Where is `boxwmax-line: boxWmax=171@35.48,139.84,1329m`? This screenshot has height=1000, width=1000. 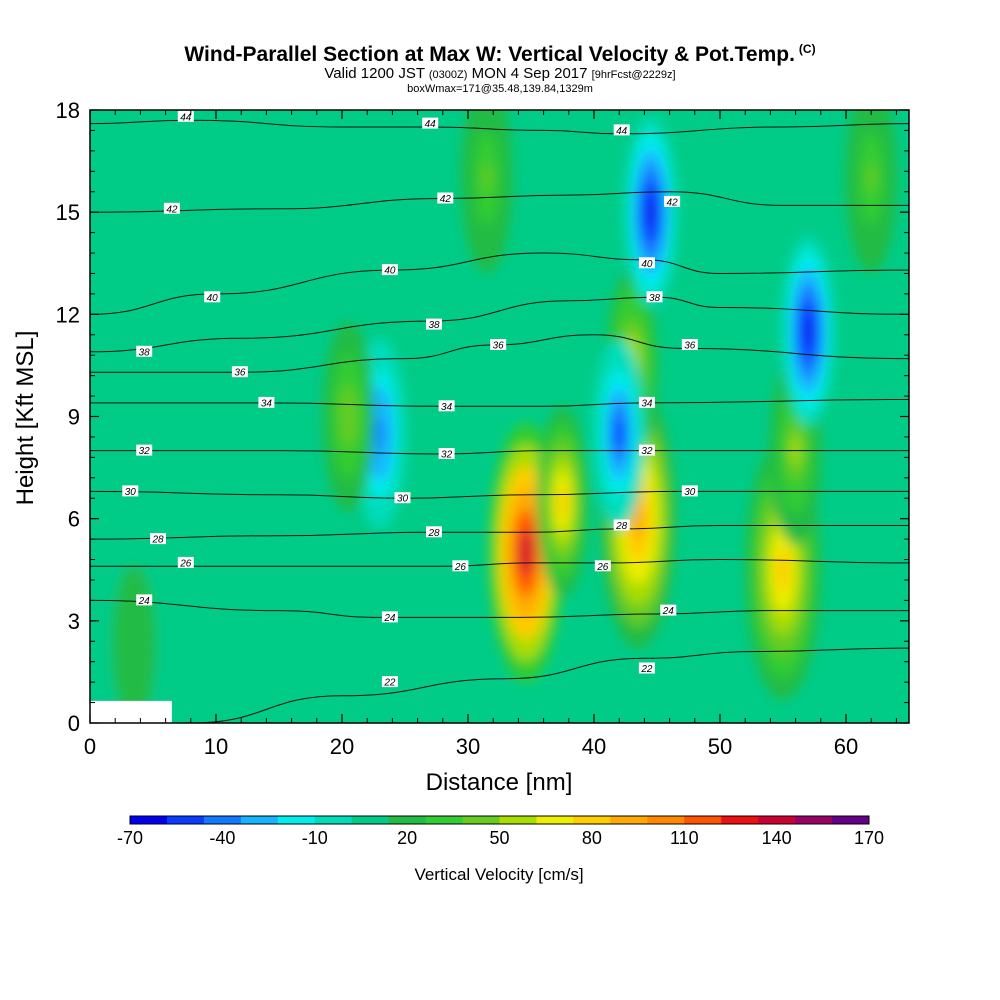 boxwmax-line: boxWmax=171@35.48,139.84,1329m is located at coordinates (500, 89).